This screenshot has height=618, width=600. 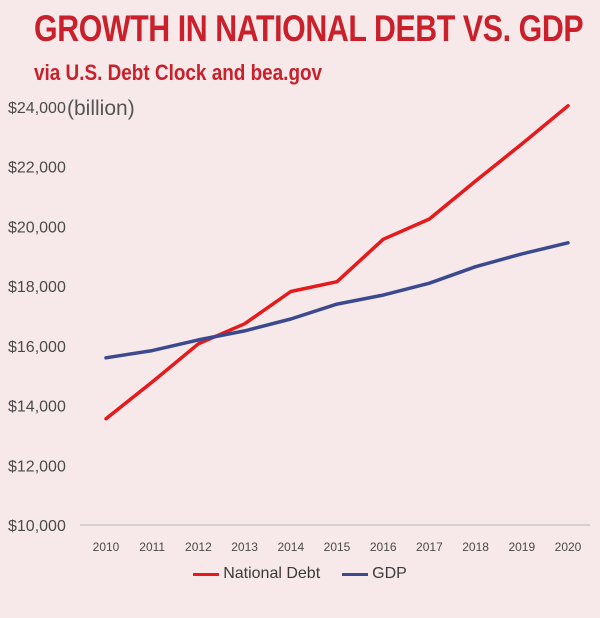 What do you see at coordinates (37, 168) in the screenshot?
I see `y-tick-label: $22,000` at bounding box center [37, 168].